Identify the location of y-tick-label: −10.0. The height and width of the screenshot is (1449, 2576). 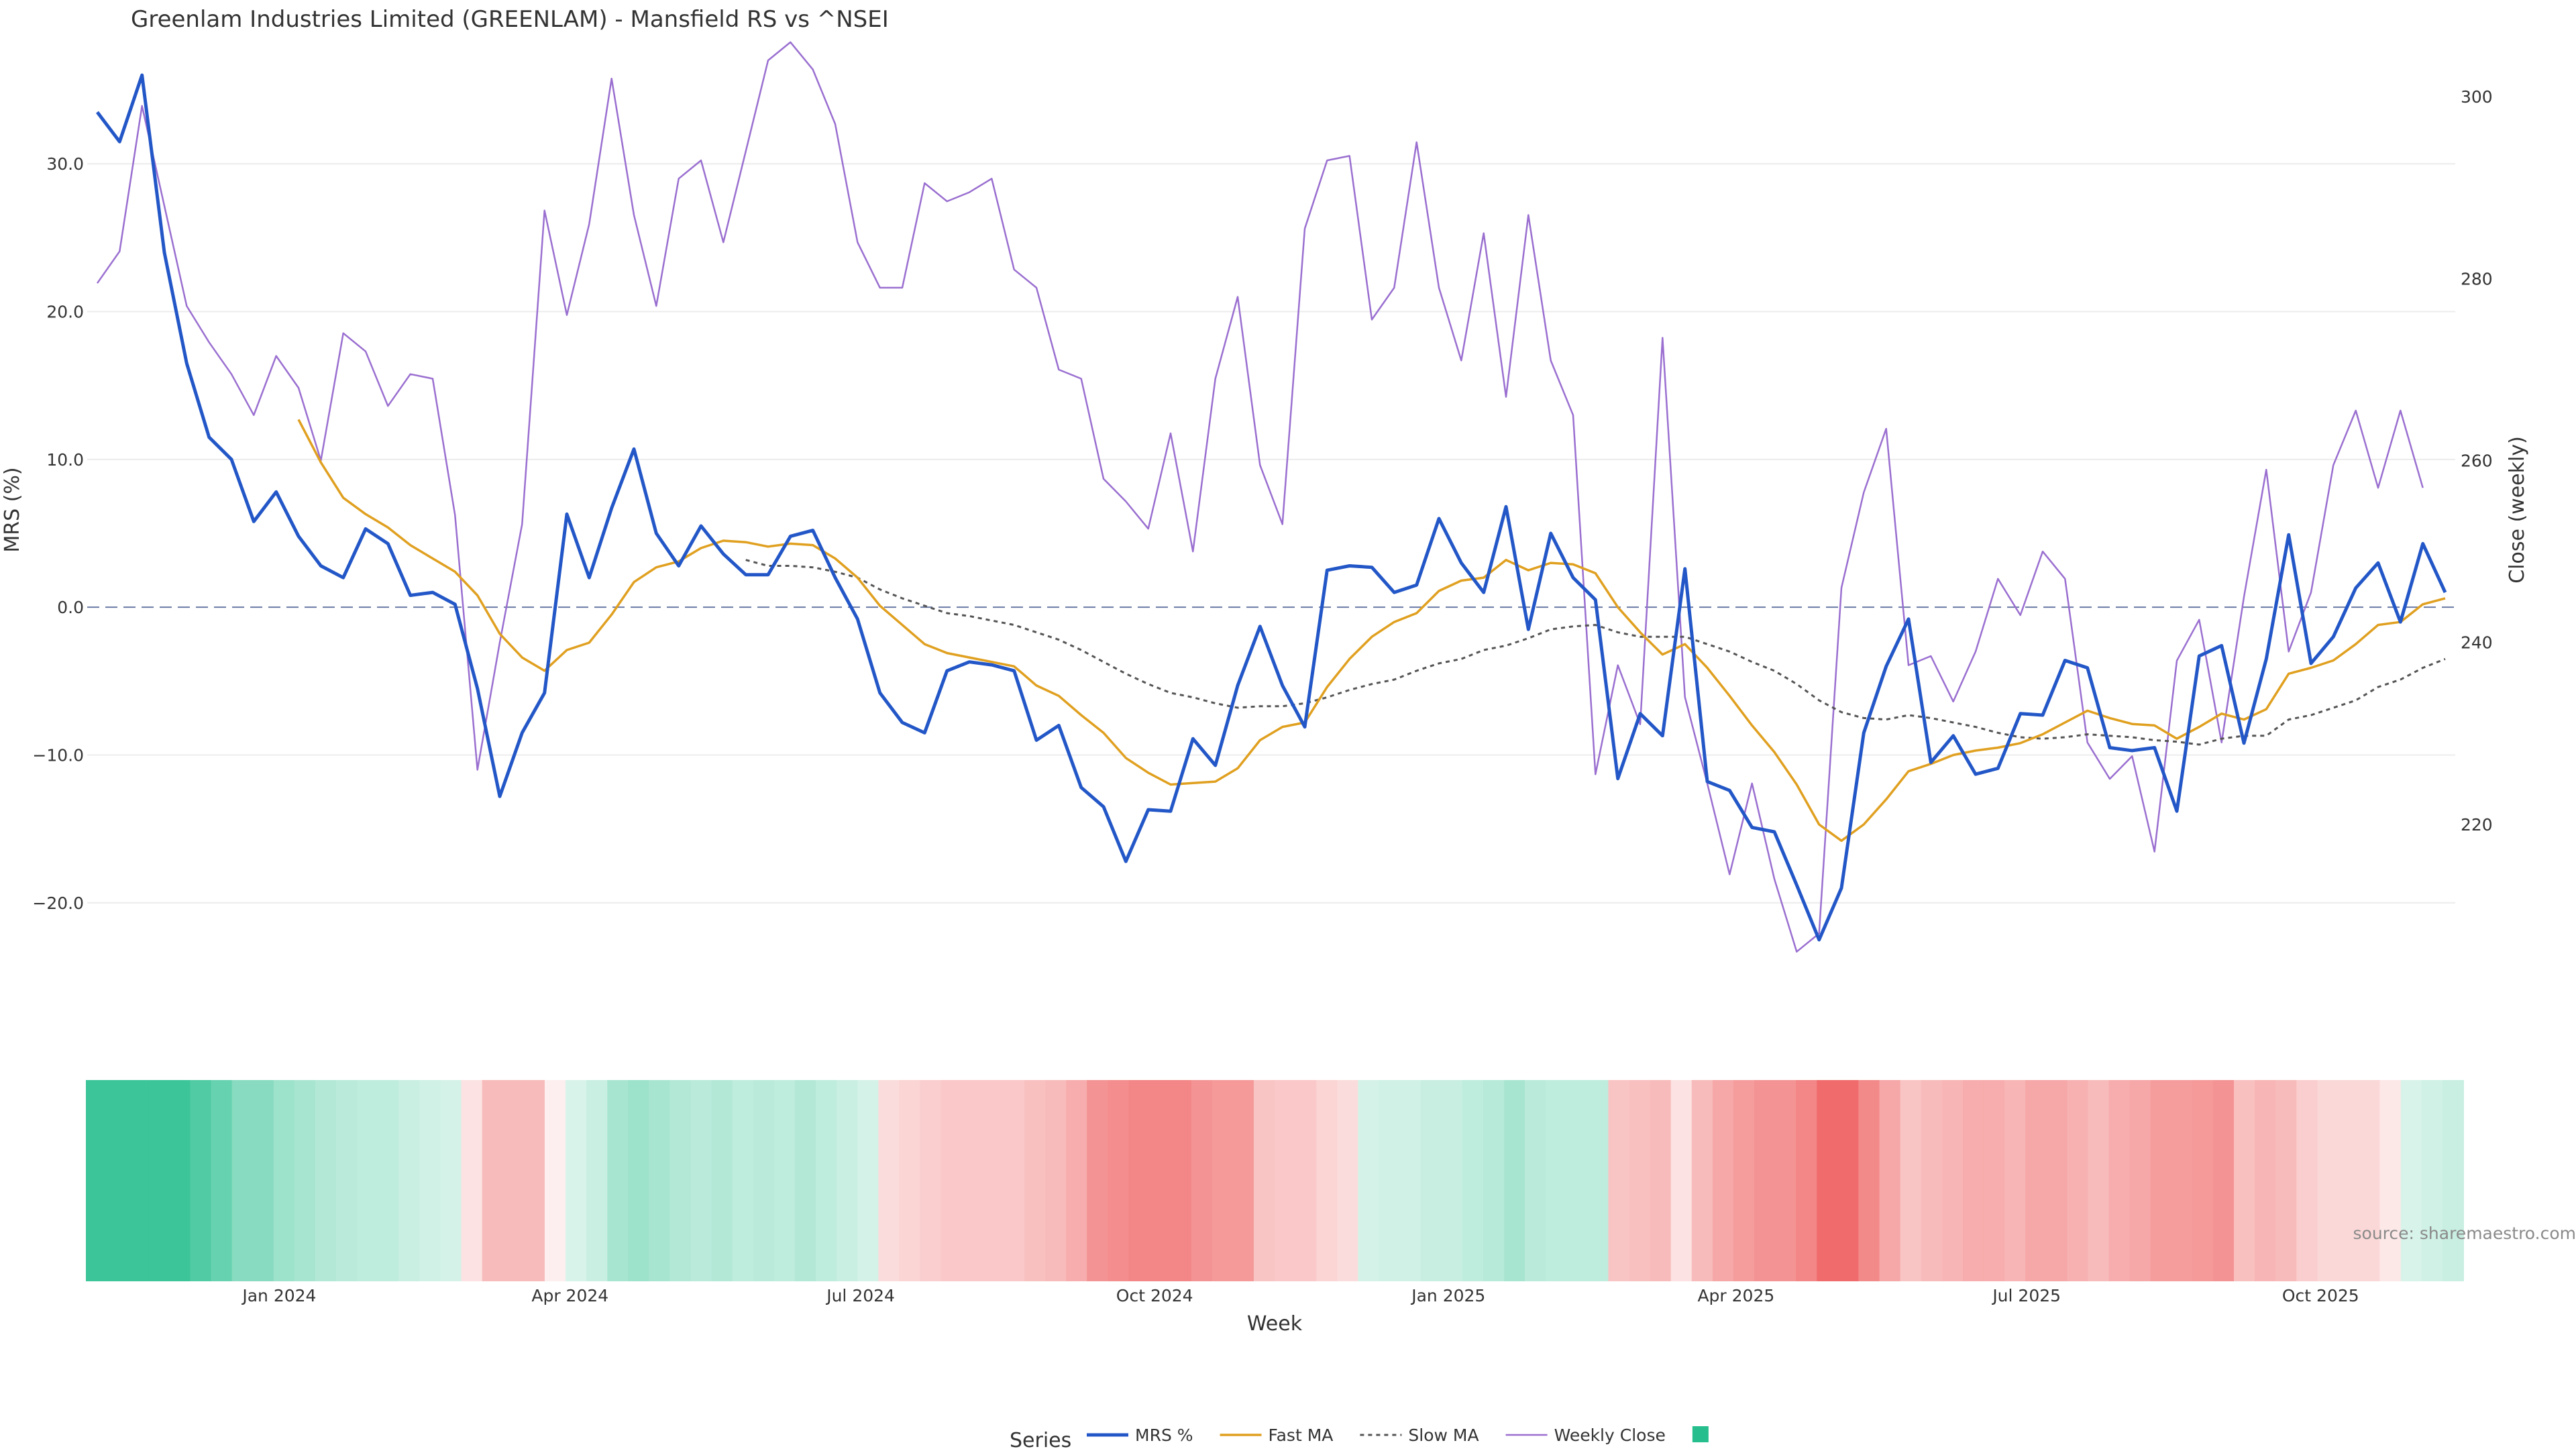
(58, 755).